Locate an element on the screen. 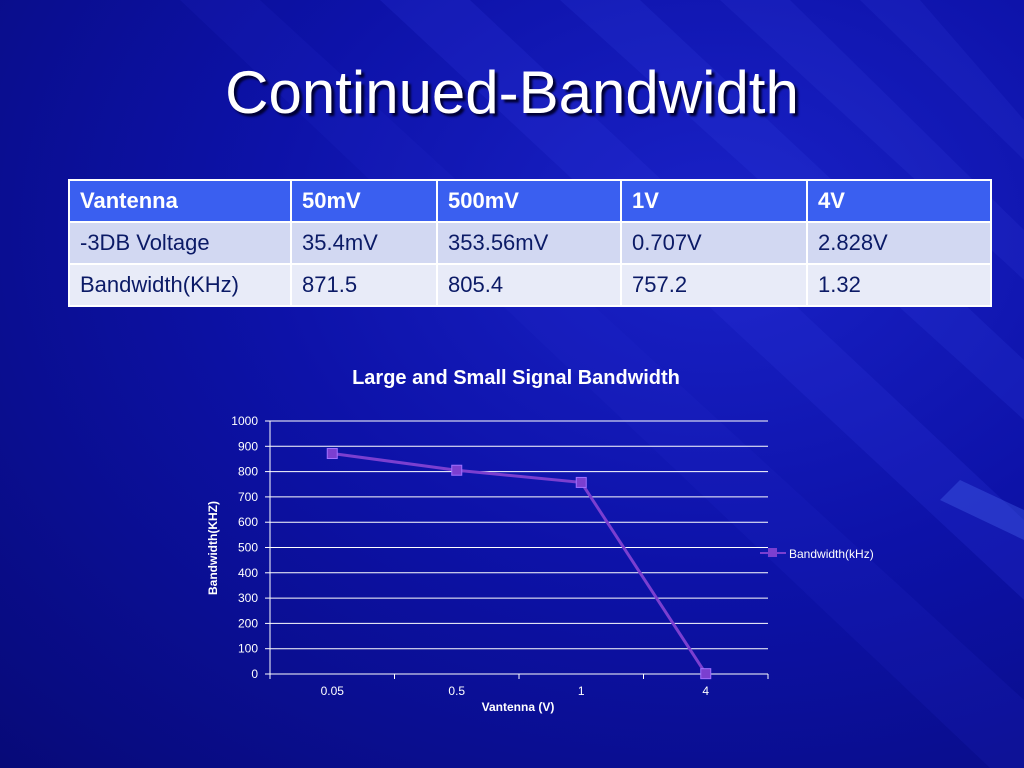  y-tick-label: 900 is located at coordinates (248, 446).